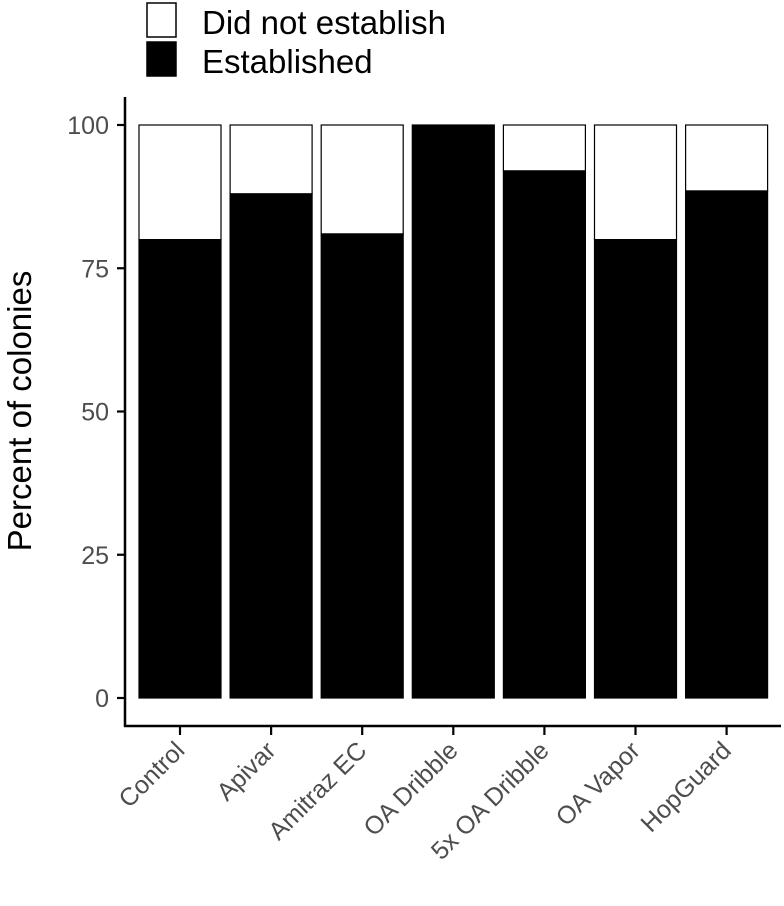 This screenshot has height=906, width=784. What do you see at coordinates (685, 786) in the screenshot?
I see `x-tick-label-hopguard: HopGuard` at bounding box center [685, 786].